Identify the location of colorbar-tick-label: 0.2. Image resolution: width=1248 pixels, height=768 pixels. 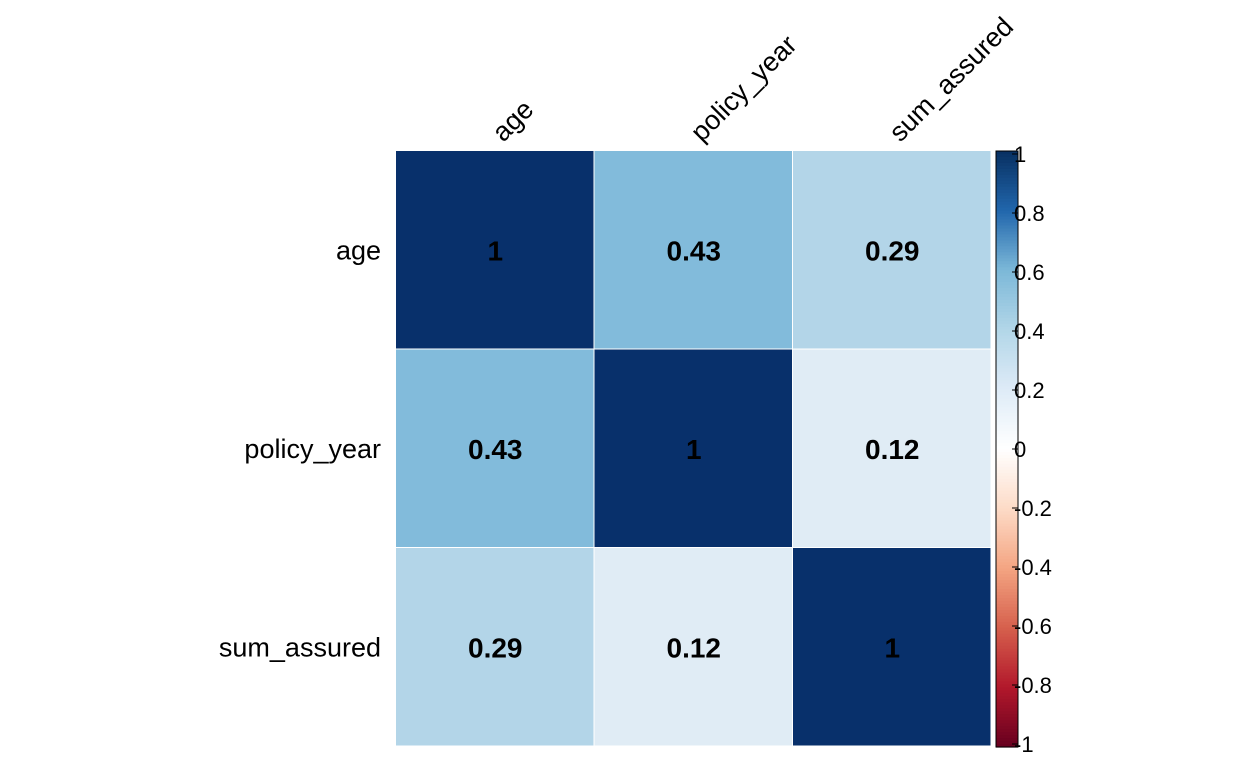
(1029, 390).